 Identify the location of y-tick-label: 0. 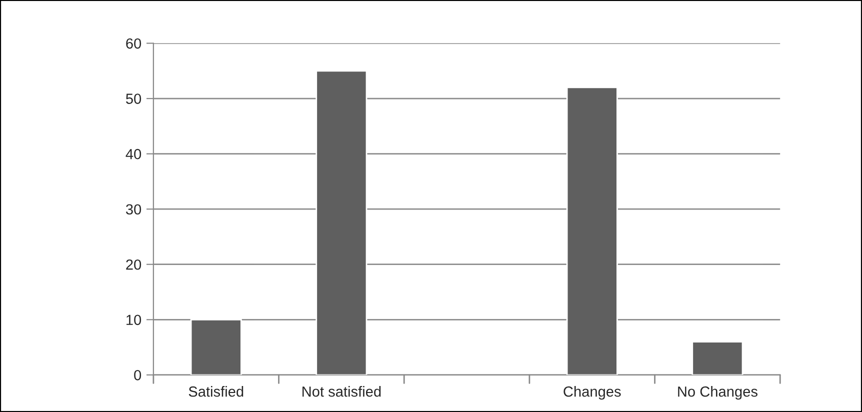
(138, 375).